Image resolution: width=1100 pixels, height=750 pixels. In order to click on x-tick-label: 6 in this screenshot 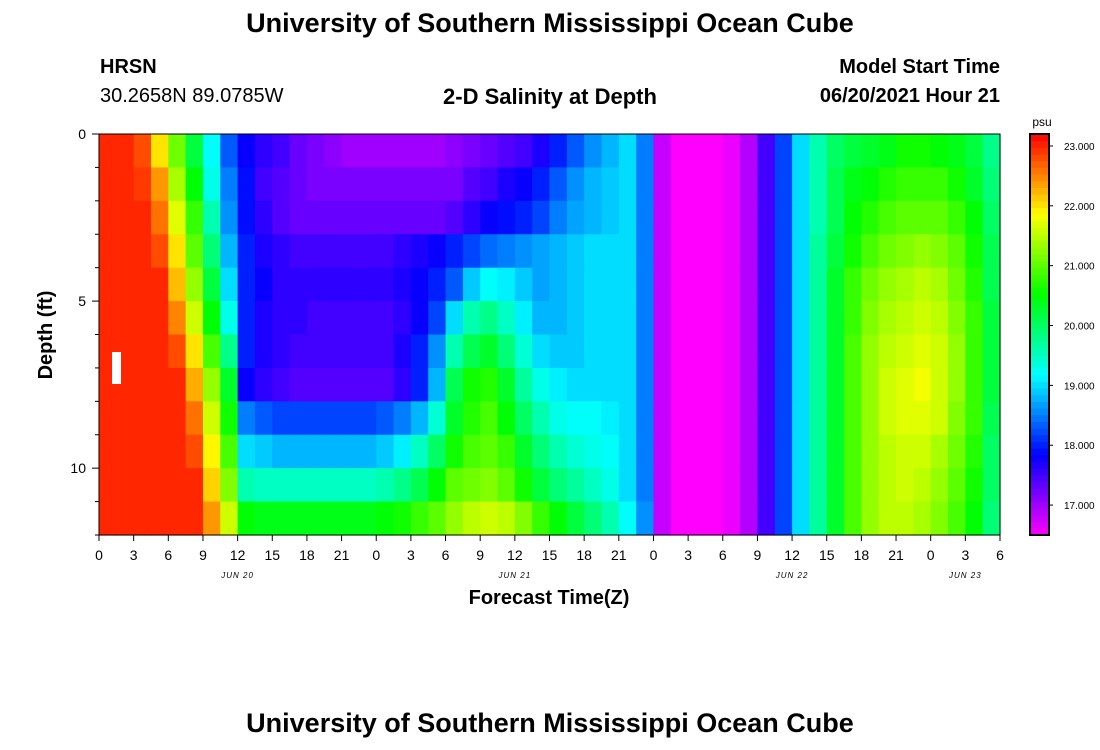, I will do `click(723, 555)`.